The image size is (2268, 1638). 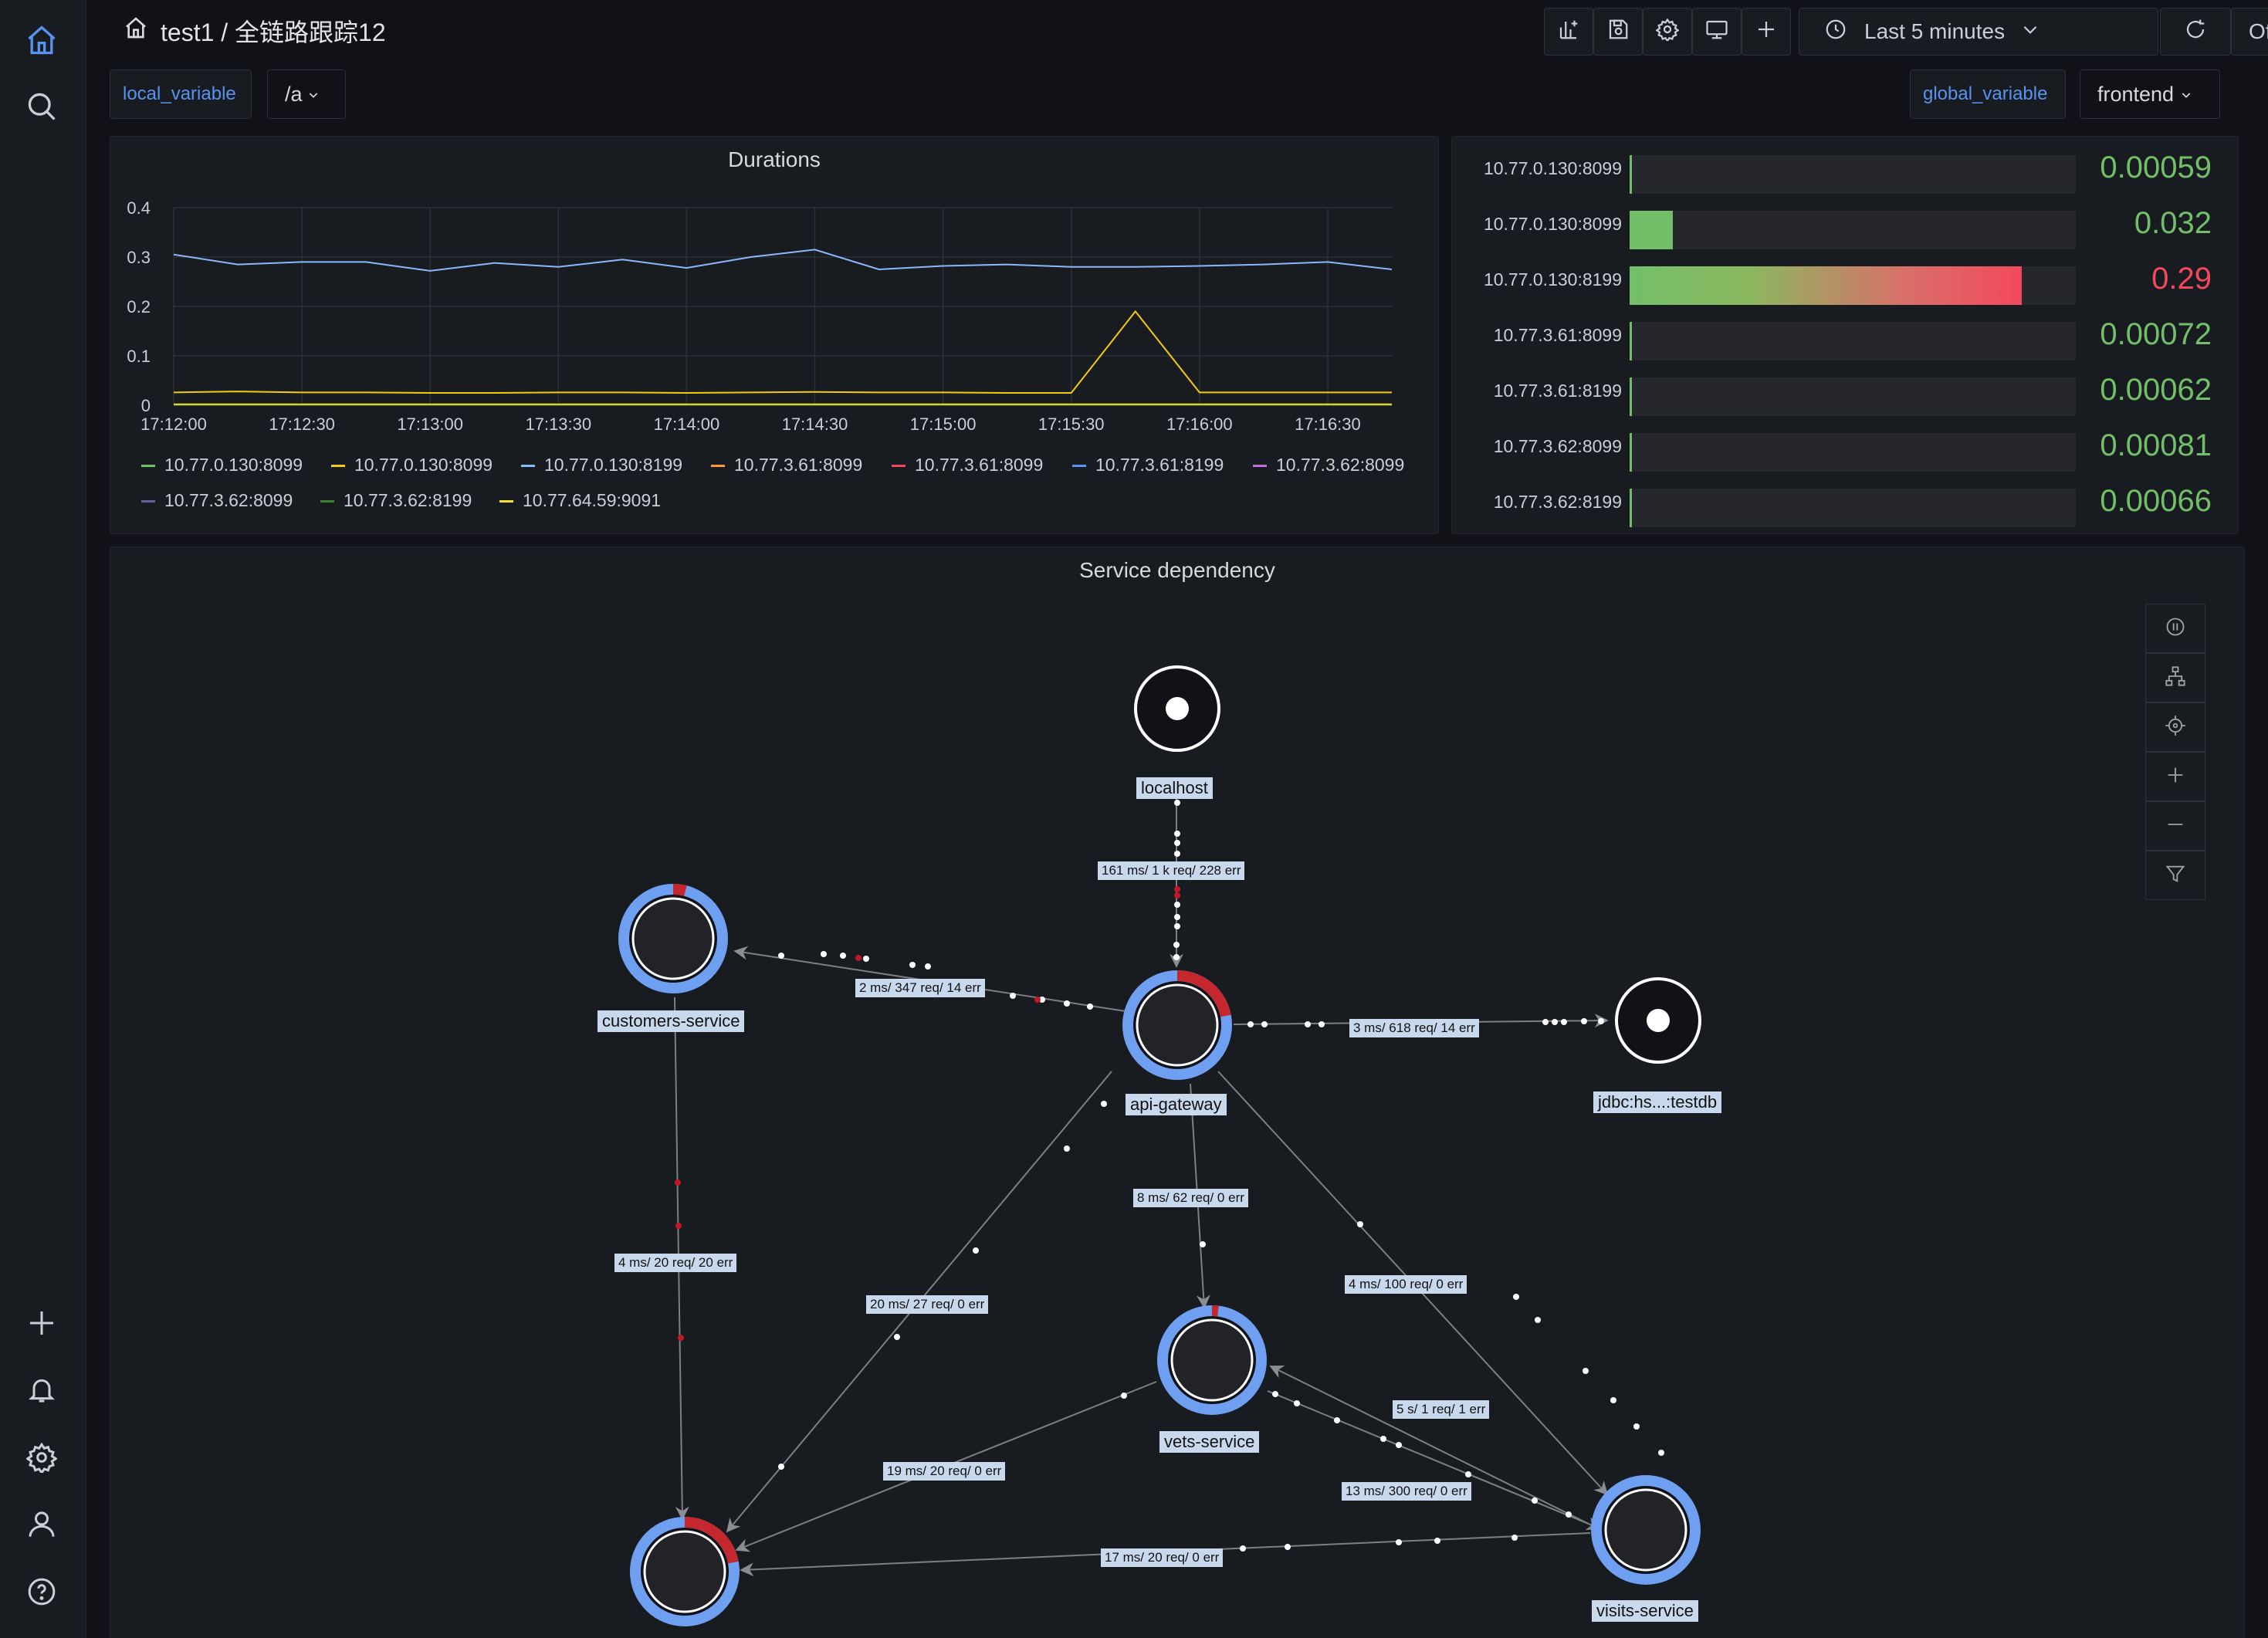 What do you see at coordinates (1845, 450) in the screenshot?
I see `bar-gauge-row: 10.77.3.62:8099 0.00081` at bounding box center [1845, 450].